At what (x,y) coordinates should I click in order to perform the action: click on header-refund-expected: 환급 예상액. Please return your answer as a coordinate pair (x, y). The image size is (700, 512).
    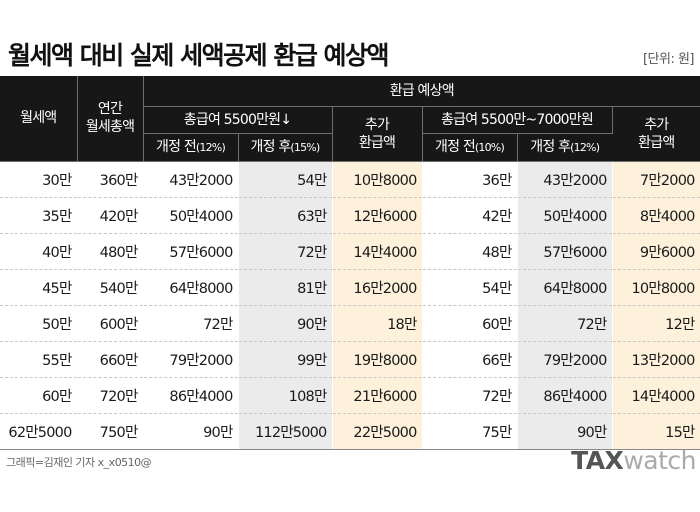
    Looking at the image, I should click on (421, 91).